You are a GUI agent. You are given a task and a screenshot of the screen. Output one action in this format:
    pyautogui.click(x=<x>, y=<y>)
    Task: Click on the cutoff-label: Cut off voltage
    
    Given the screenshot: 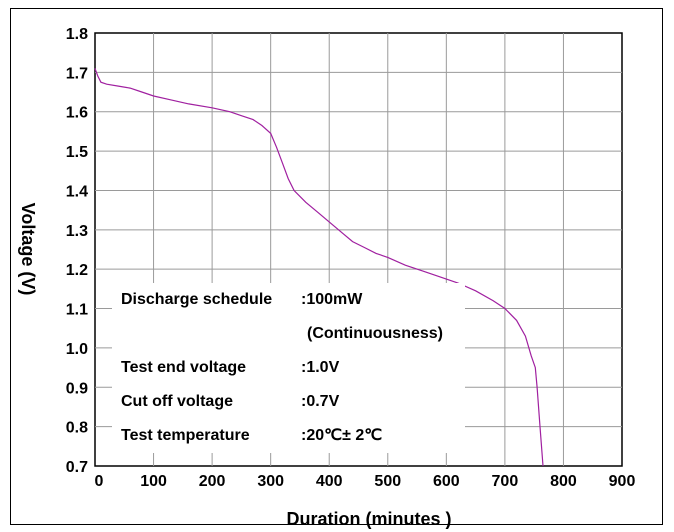 What is the action you would take?
    pyautogui.click(x=177, y=401)
    